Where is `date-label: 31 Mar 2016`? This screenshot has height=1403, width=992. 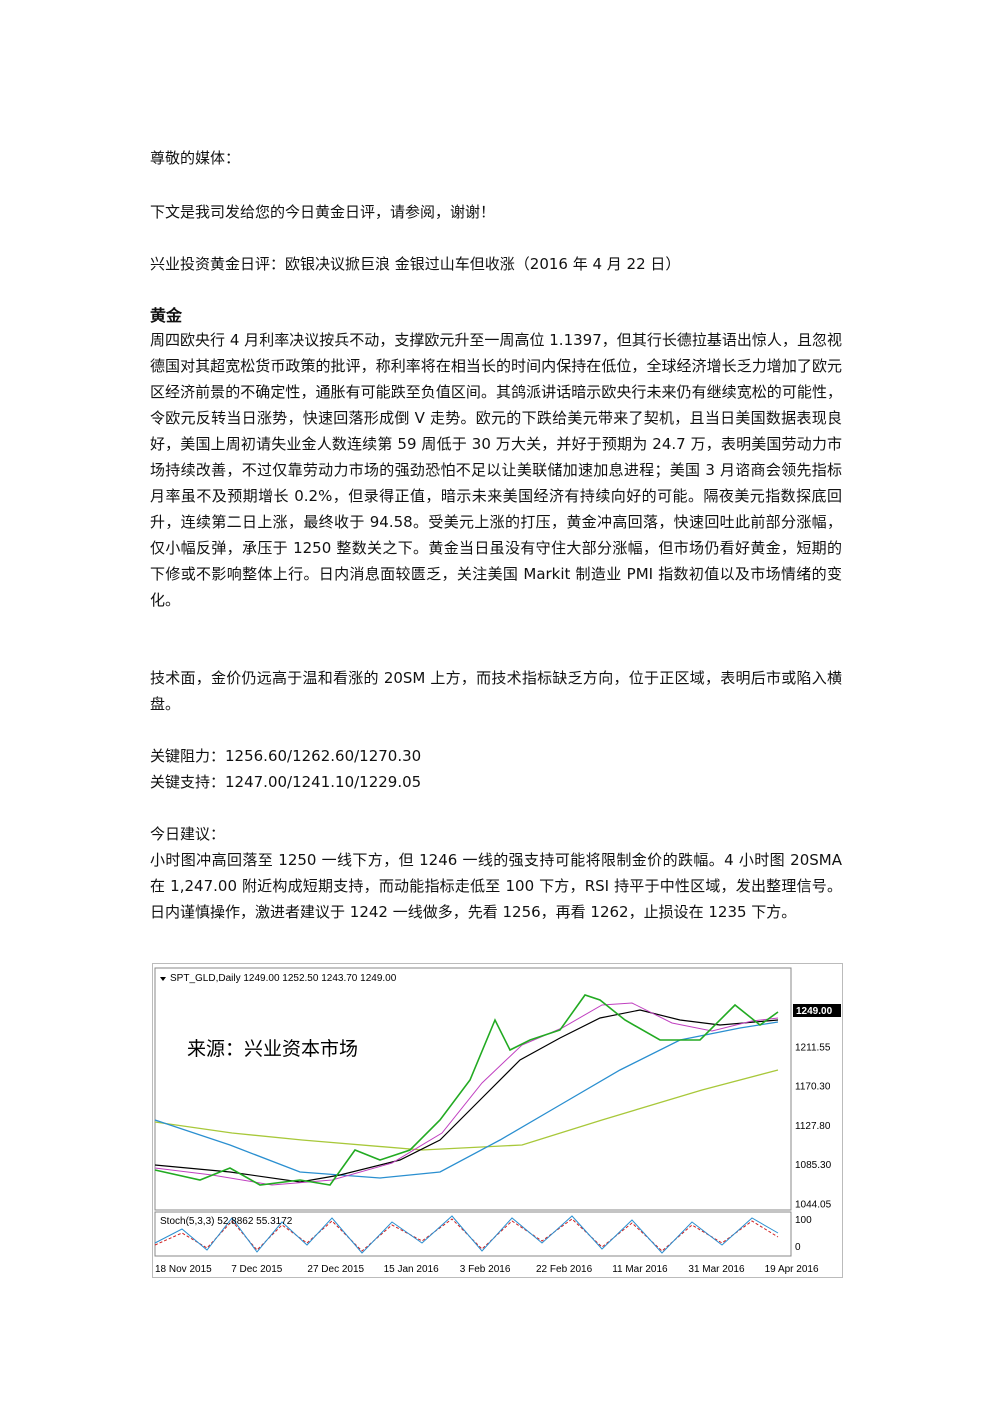 date-label: 31 Mar 2016 is located at coordinates (716, 1269).